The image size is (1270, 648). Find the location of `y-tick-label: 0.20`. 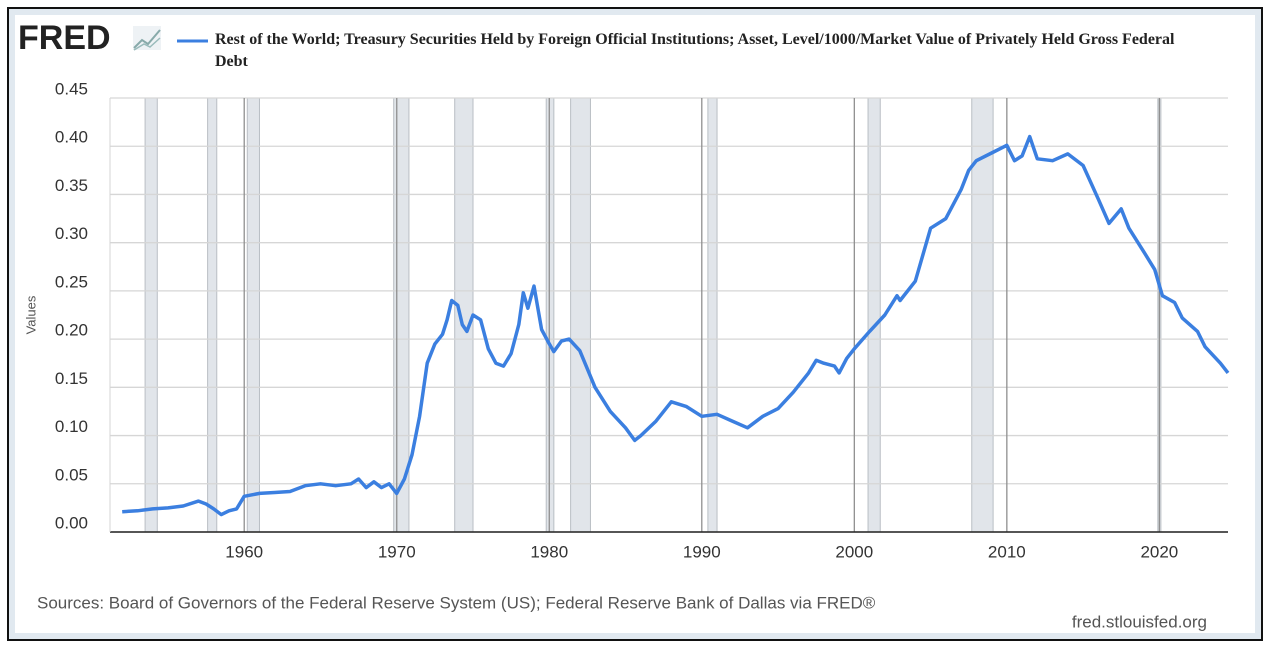

y-tick-label: 0.20 is located at coordinates (71, 330).